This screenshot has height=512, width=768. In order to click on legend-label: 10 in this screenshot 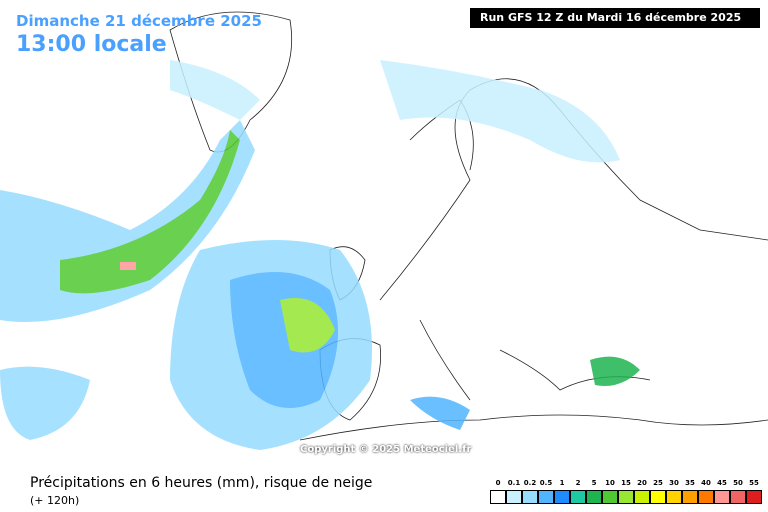, I will do `click(610, 483)`.